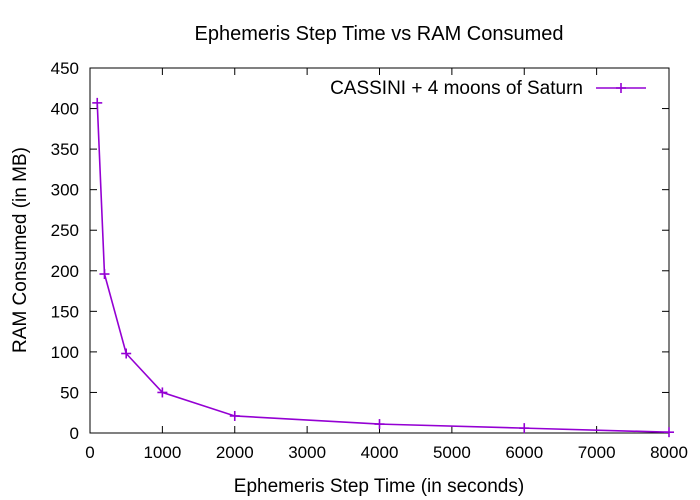 This screenshot has height=500, width=700. I want to click on x-tick-label: 2000, so click(235, 452).